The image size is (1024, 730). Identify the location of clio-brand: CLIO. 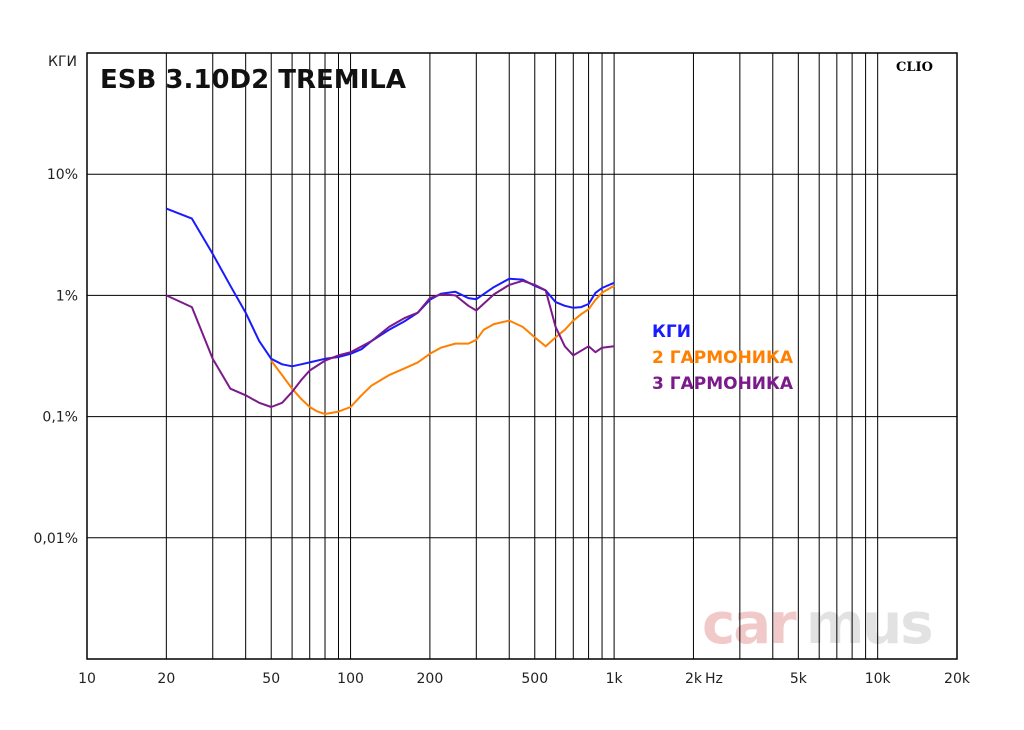
(914, 67).